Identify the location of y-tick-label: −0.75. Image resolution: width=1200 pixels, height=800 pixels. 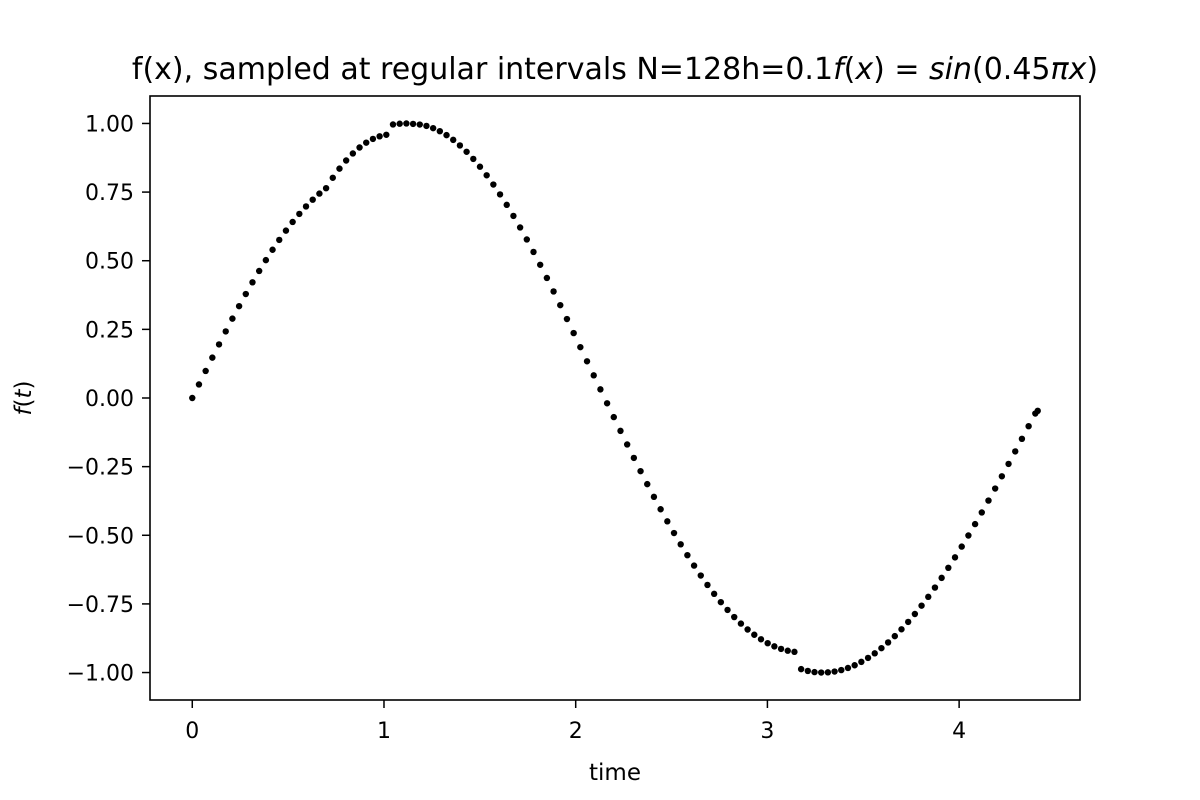
(100, 605).